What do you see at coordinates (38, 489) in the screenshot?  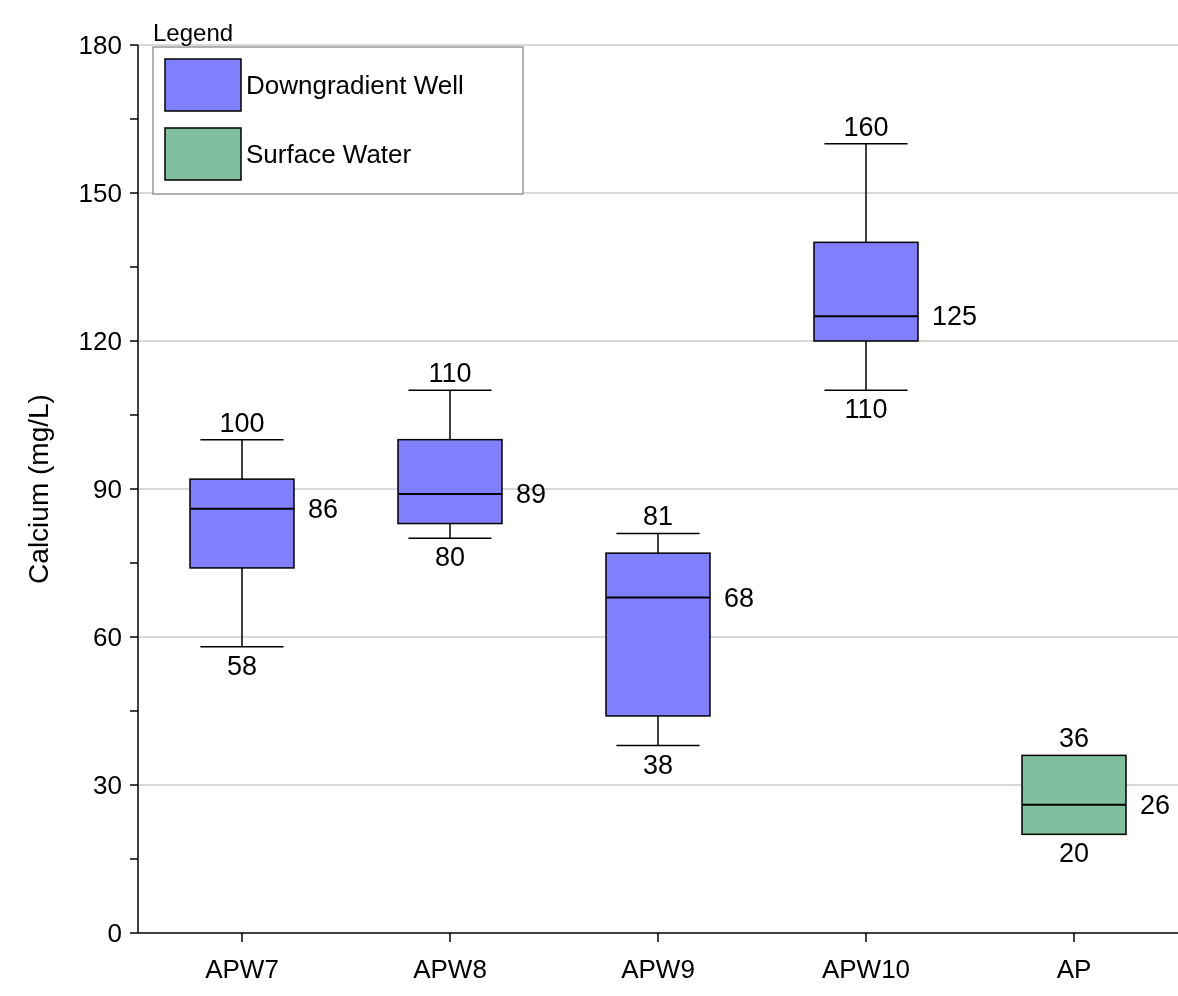 I see `y-axis-title: Calcium (mg/L)` at bounding box center [38, 489].